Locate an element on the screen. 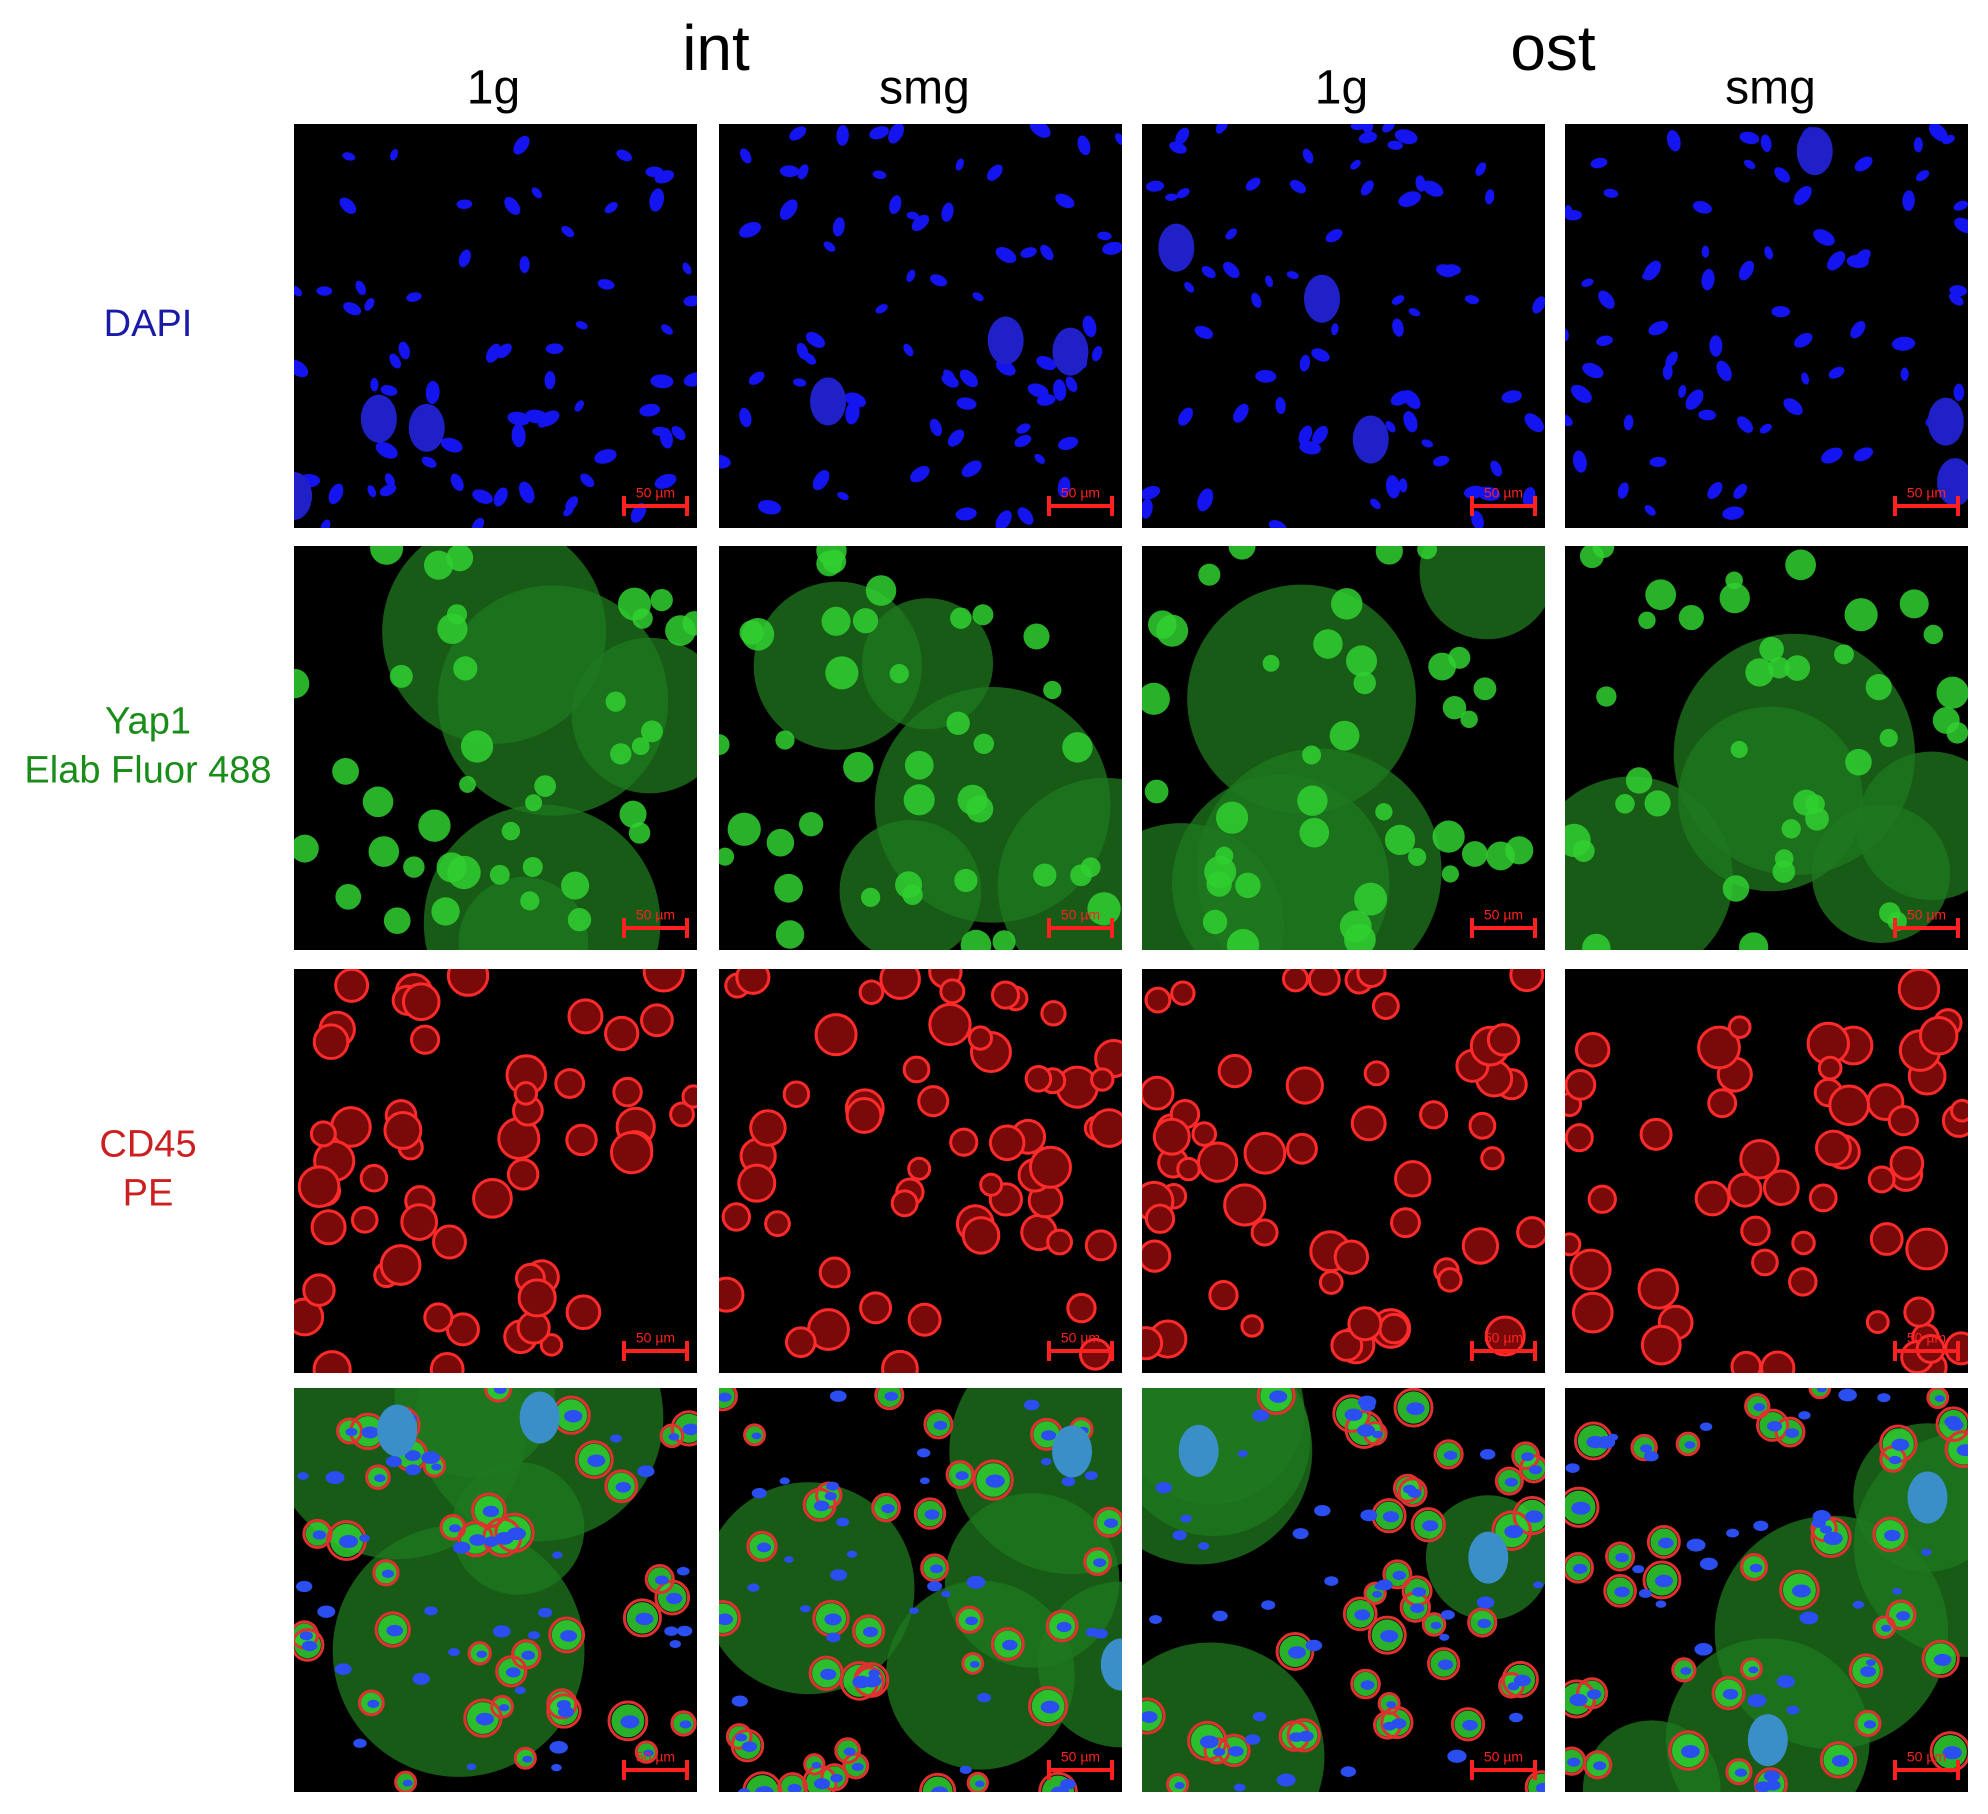 This screenshot has height=1814, width=1988. row-label: CD45 is located at coordinates (147, 1145).